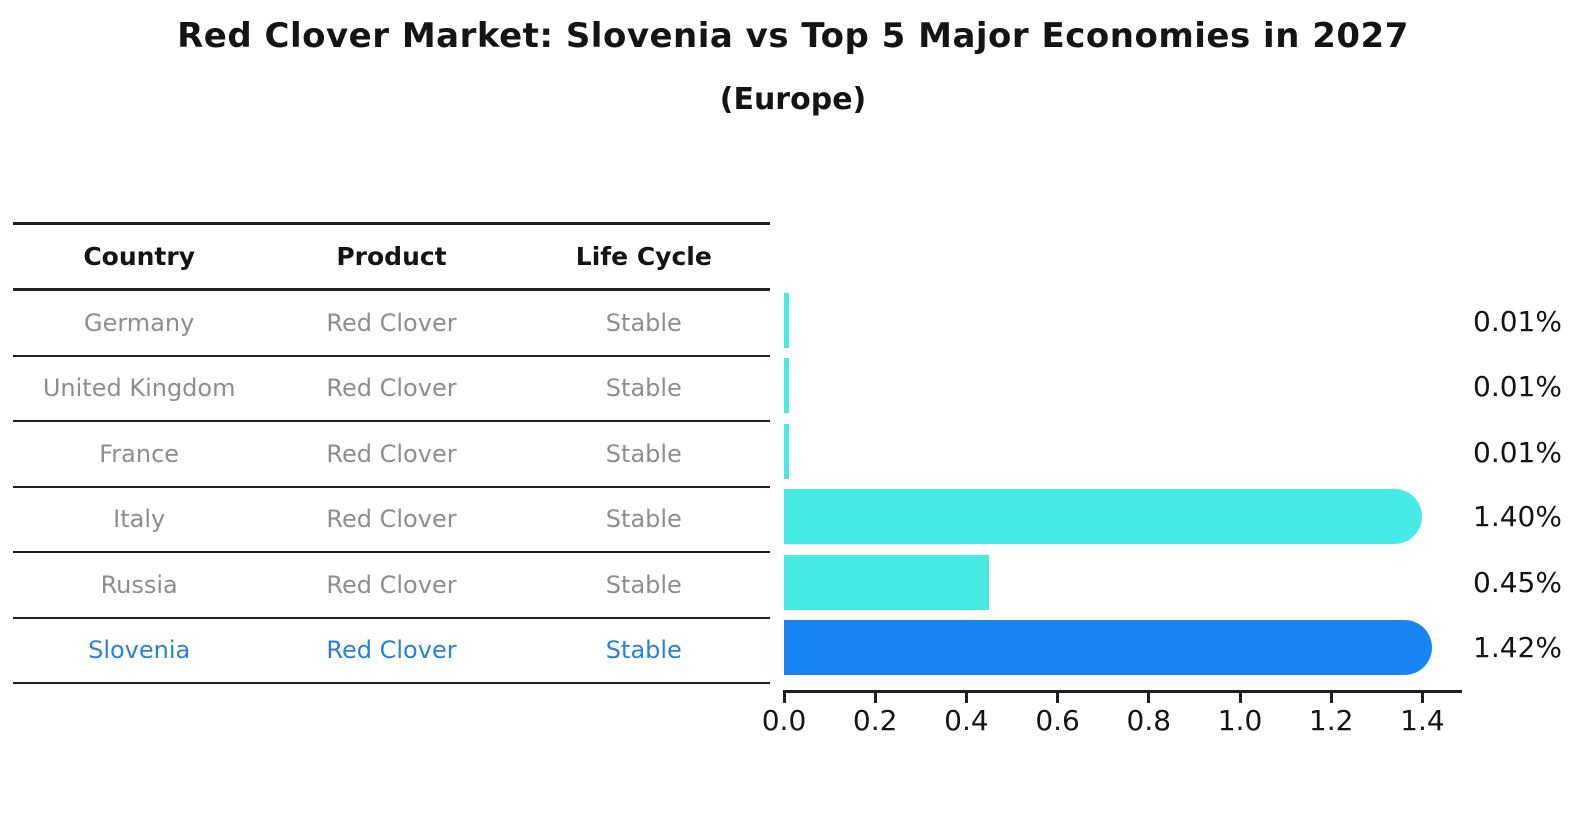 The image size is (1586, 823). What do you see at coordinates (139, 584) in the screenshot?
I see `cell-country: Russia` at bounding box center [139, 584].